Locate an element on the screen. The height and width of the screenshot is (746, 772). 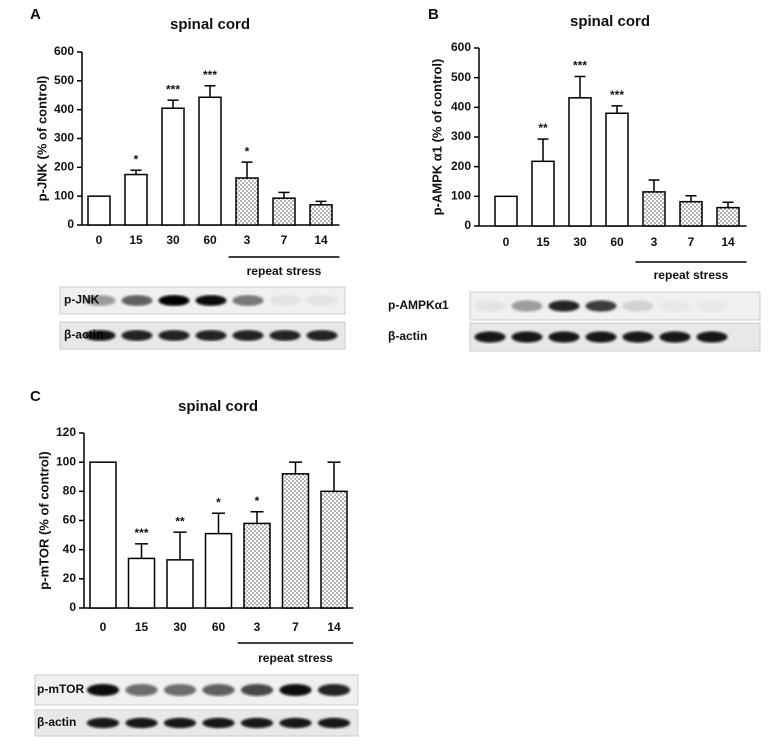
y-tick-label: 80 is located at coordinates (70, 491).